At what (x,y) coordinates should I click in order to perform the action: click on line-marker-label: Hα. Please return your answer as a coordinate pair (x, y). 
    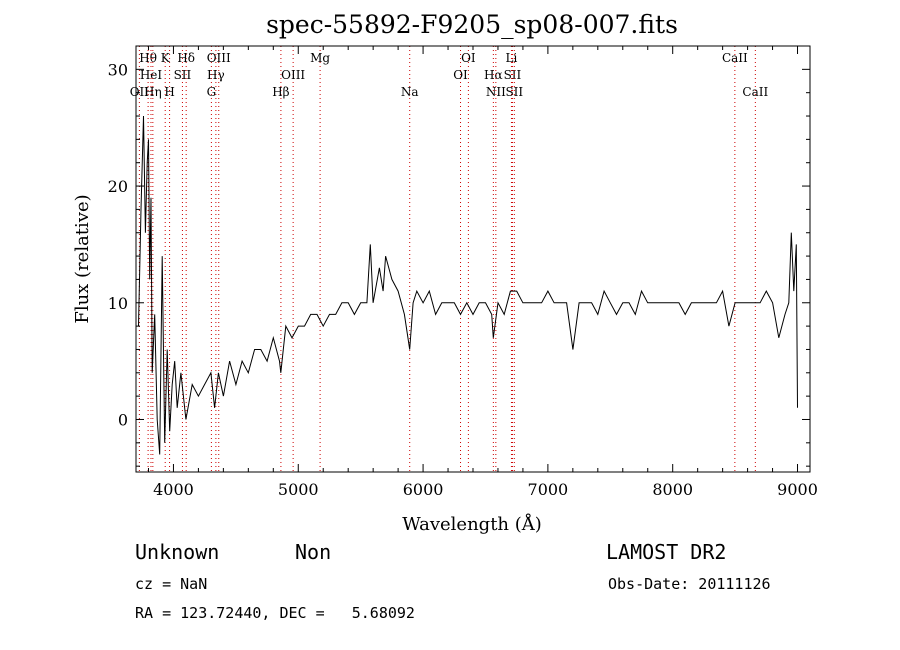
    Looking at the image, I should click on (493, 75).